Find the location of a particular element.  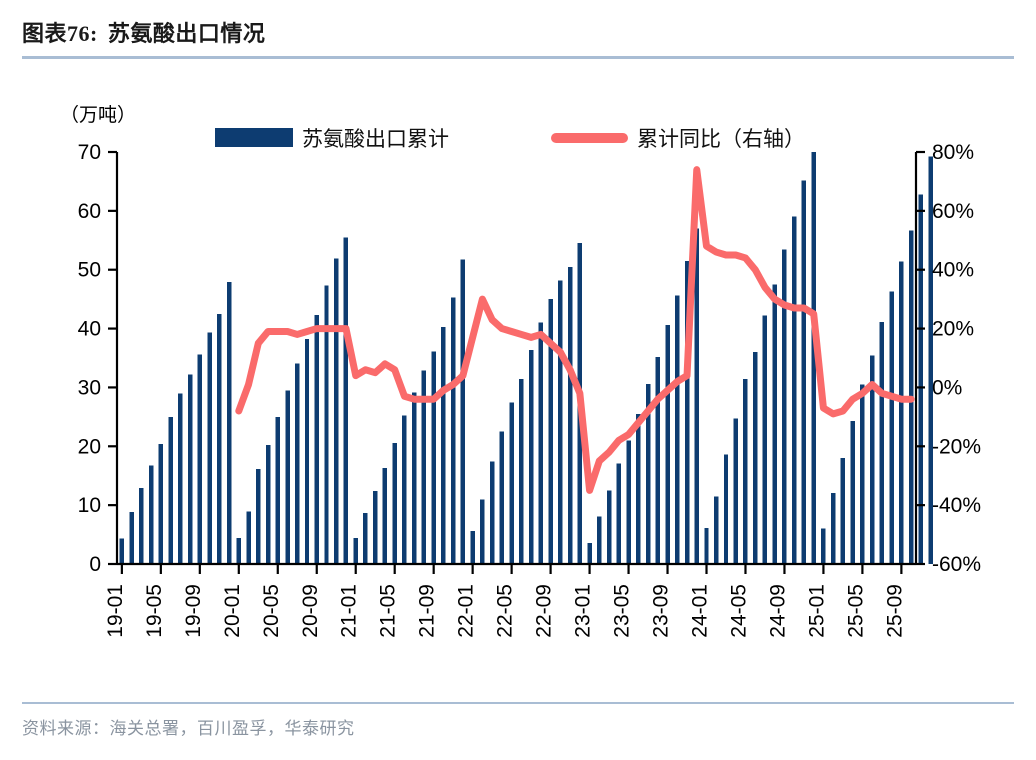

bar-undefined is located at coordinates (930, 360).